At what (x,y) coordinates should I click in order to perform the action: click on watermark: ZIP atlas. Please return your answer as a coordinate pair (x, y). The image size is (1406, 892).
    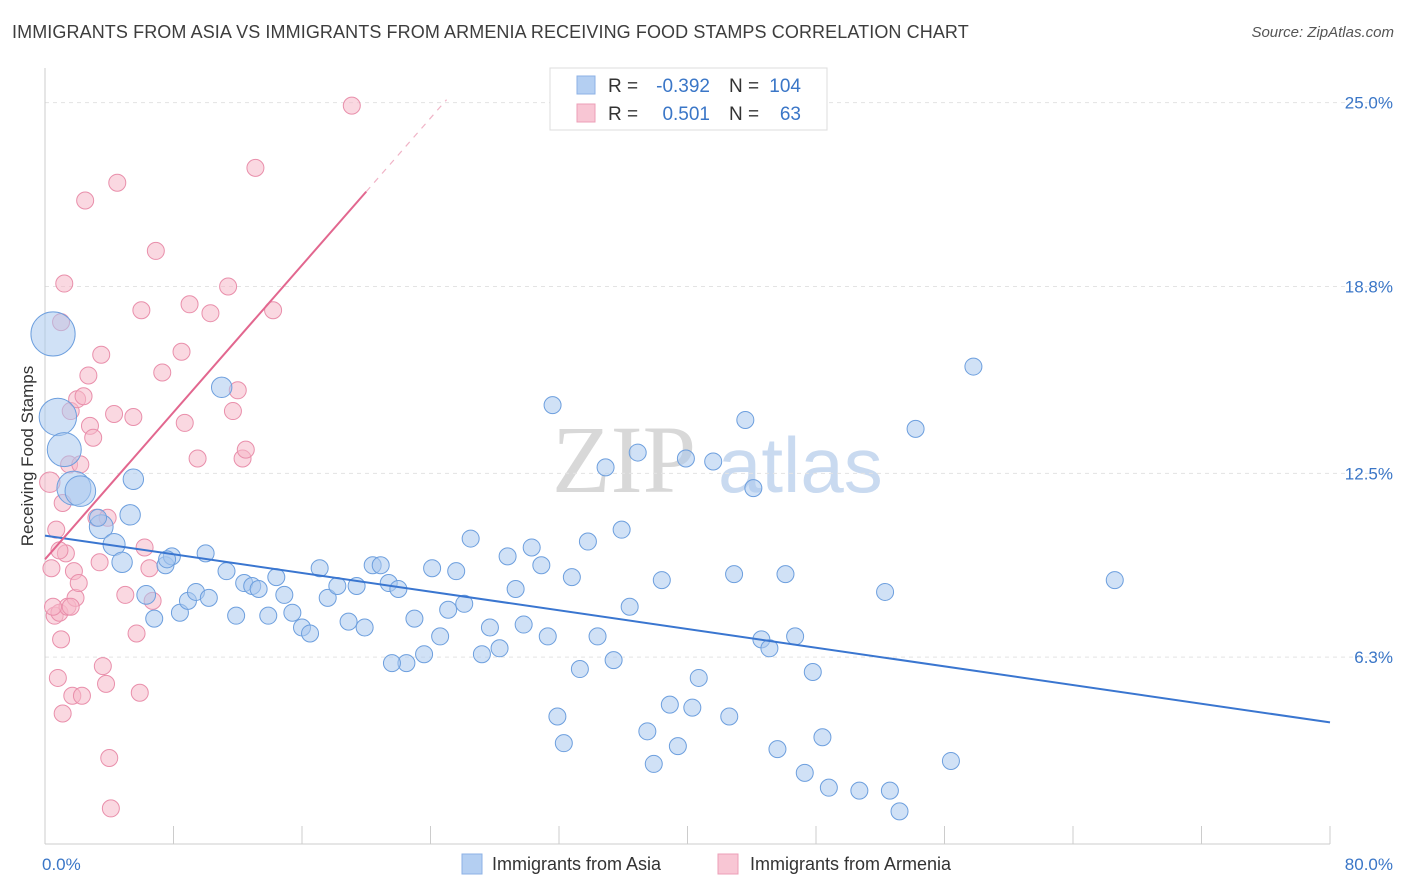
    Looking at the image, I should click on (717, 459).